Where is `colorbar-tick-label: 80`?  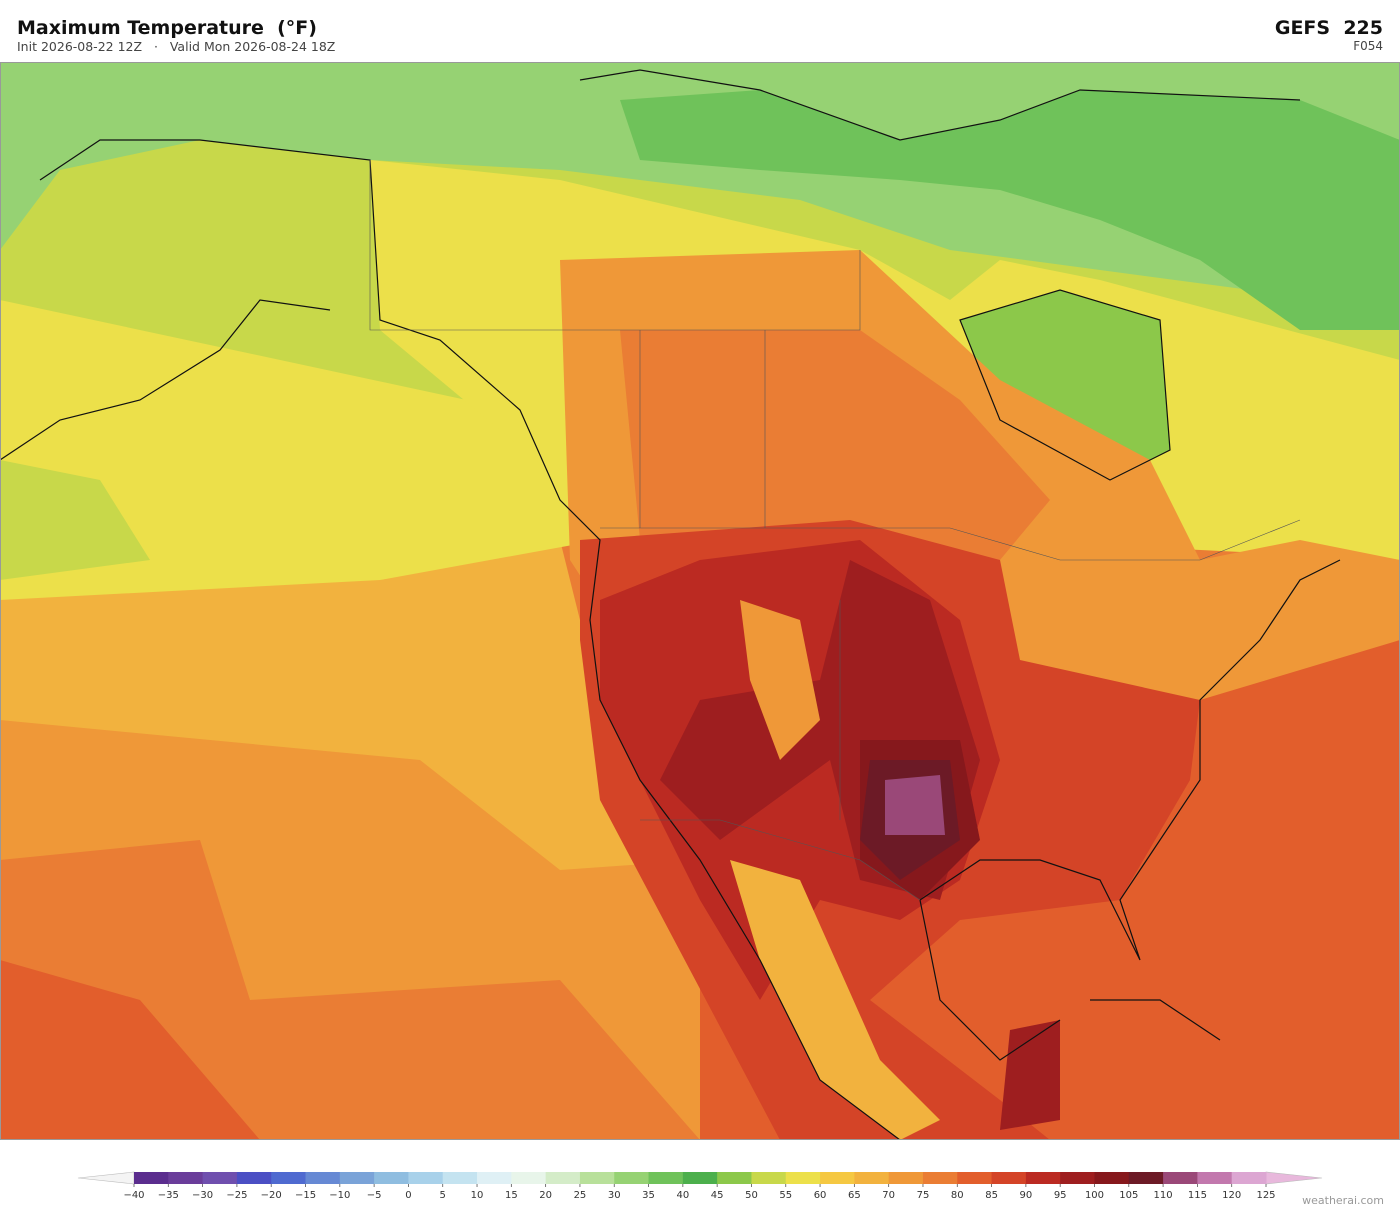
colorbar-tick-label: 80 is located at coordinates (957, 1195).